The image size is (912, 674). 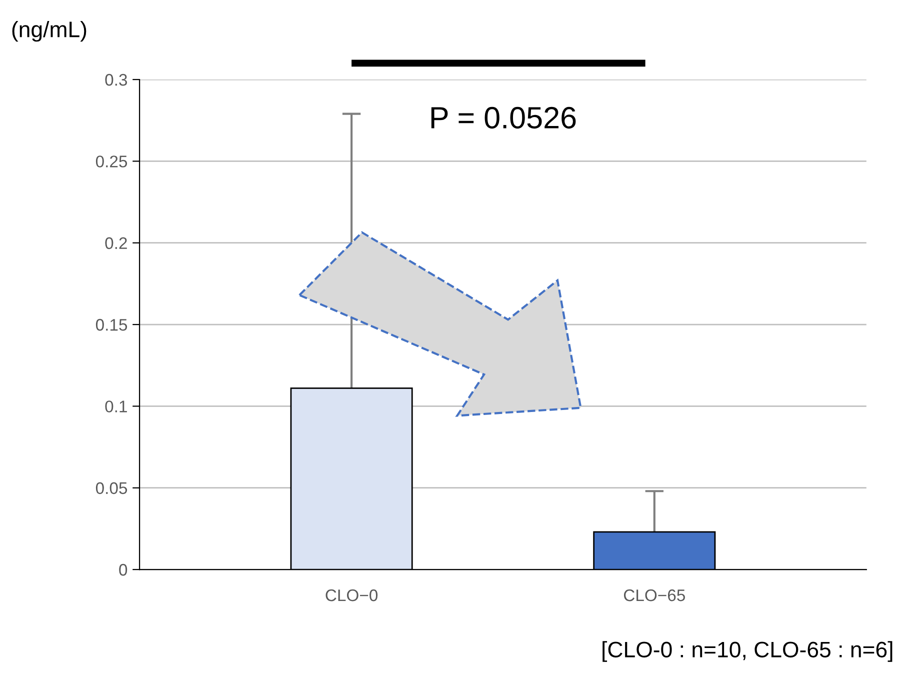 I want to click on y-tick-label: 0.25, so click(x=112, y=162).